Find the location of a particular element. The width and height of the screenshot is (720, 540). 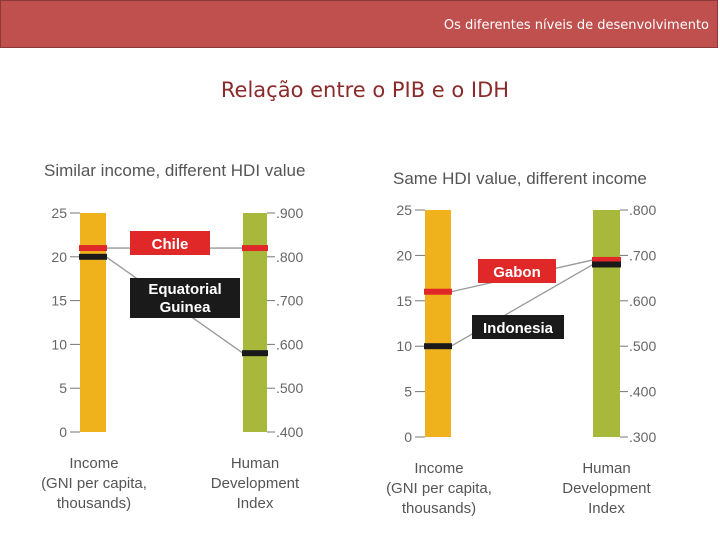

chart-2-left-tick-label: 10 is located at coordinates (404, 346).